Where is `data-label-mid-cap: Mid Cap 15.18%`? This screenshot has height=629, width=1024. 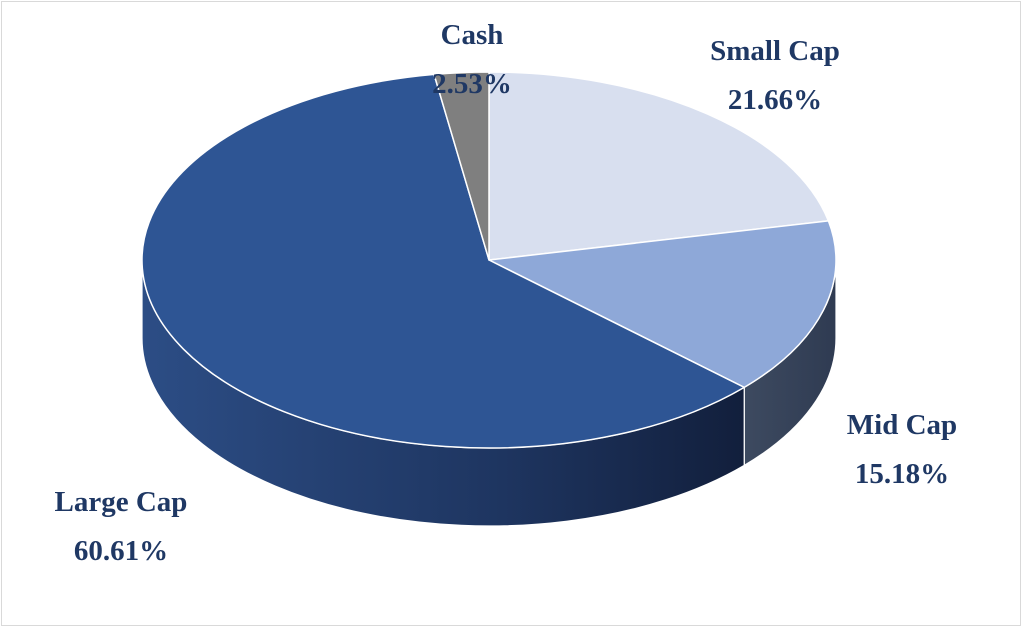 data-label-mid-cap: Mid Cap 15.18% is located at coordinates (902, 449).